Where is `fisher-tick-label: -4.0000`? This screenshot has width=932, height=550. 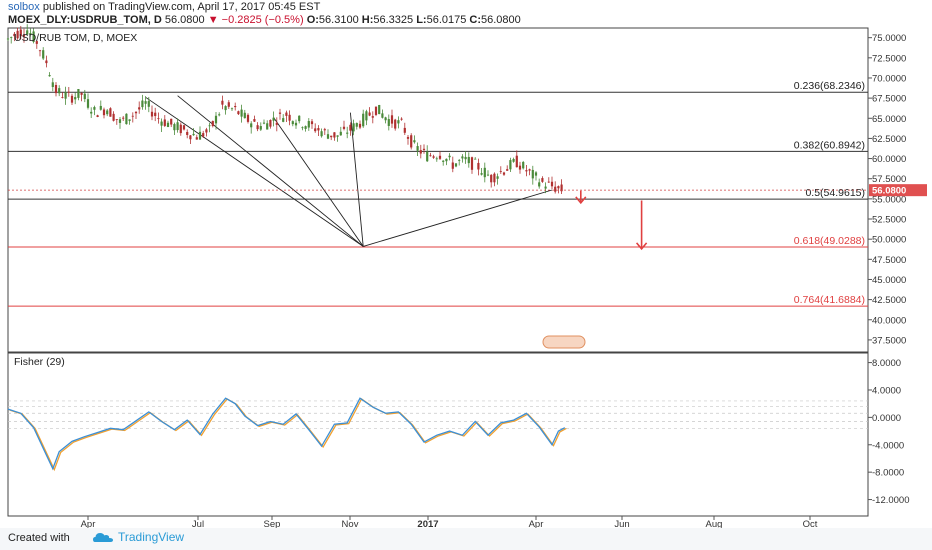
fisher-tick-label: -4.0000 is located at coordinates (888, 445).